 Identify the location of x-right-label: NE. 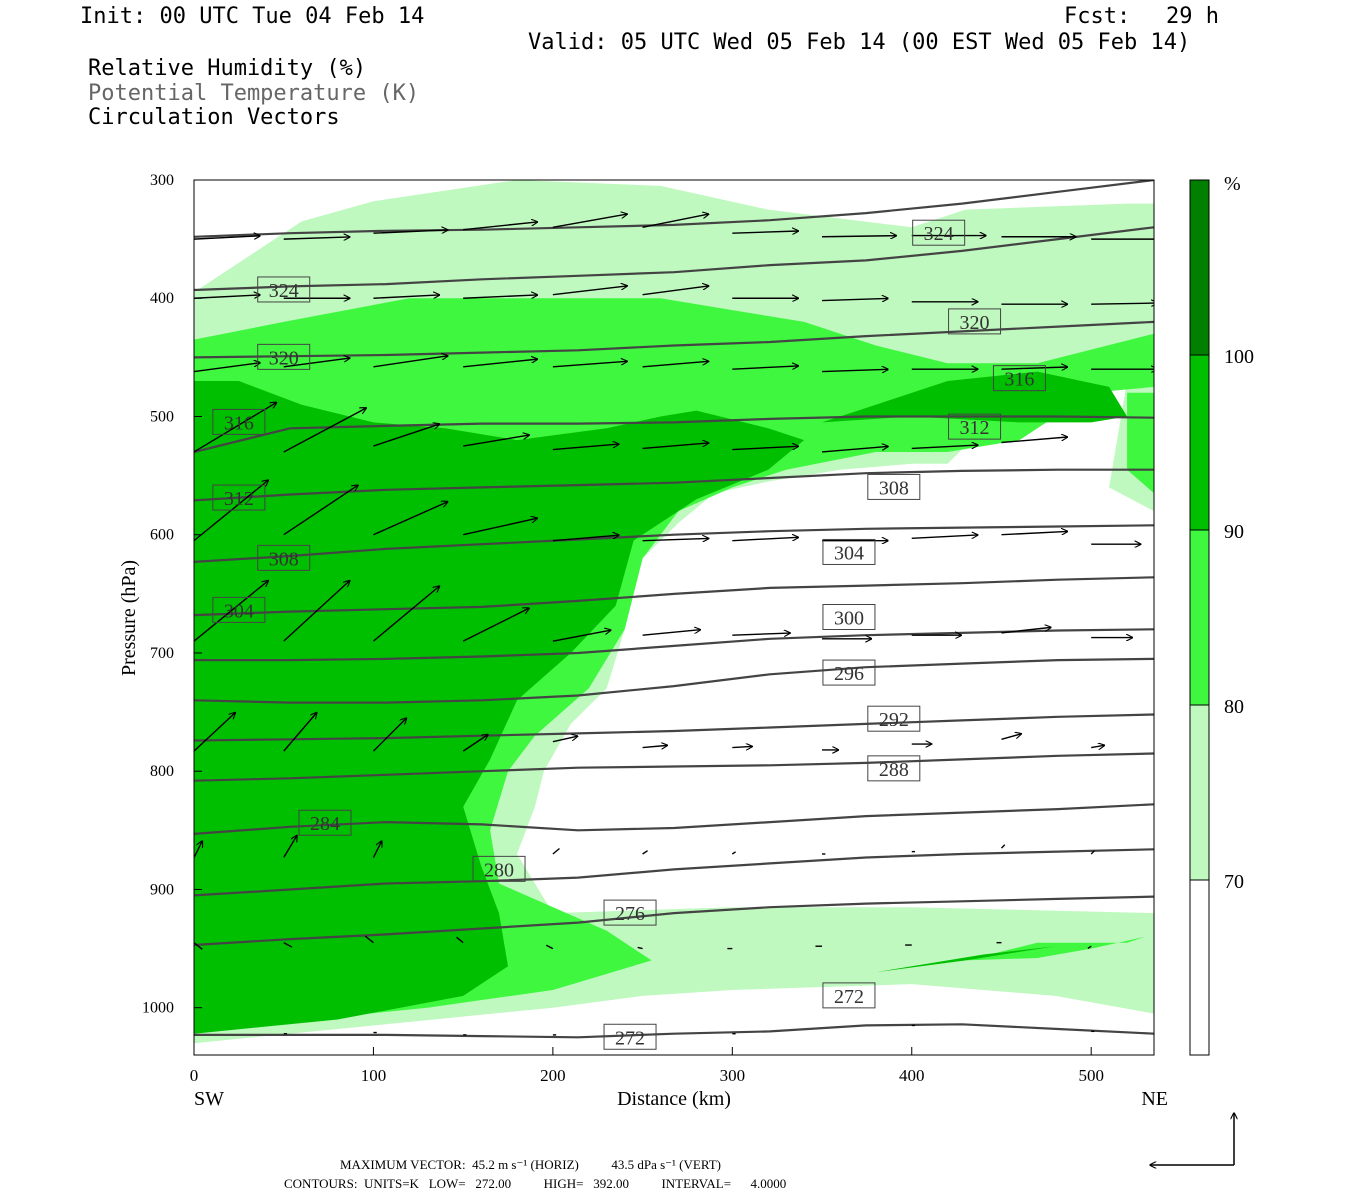
(1154, 1099).